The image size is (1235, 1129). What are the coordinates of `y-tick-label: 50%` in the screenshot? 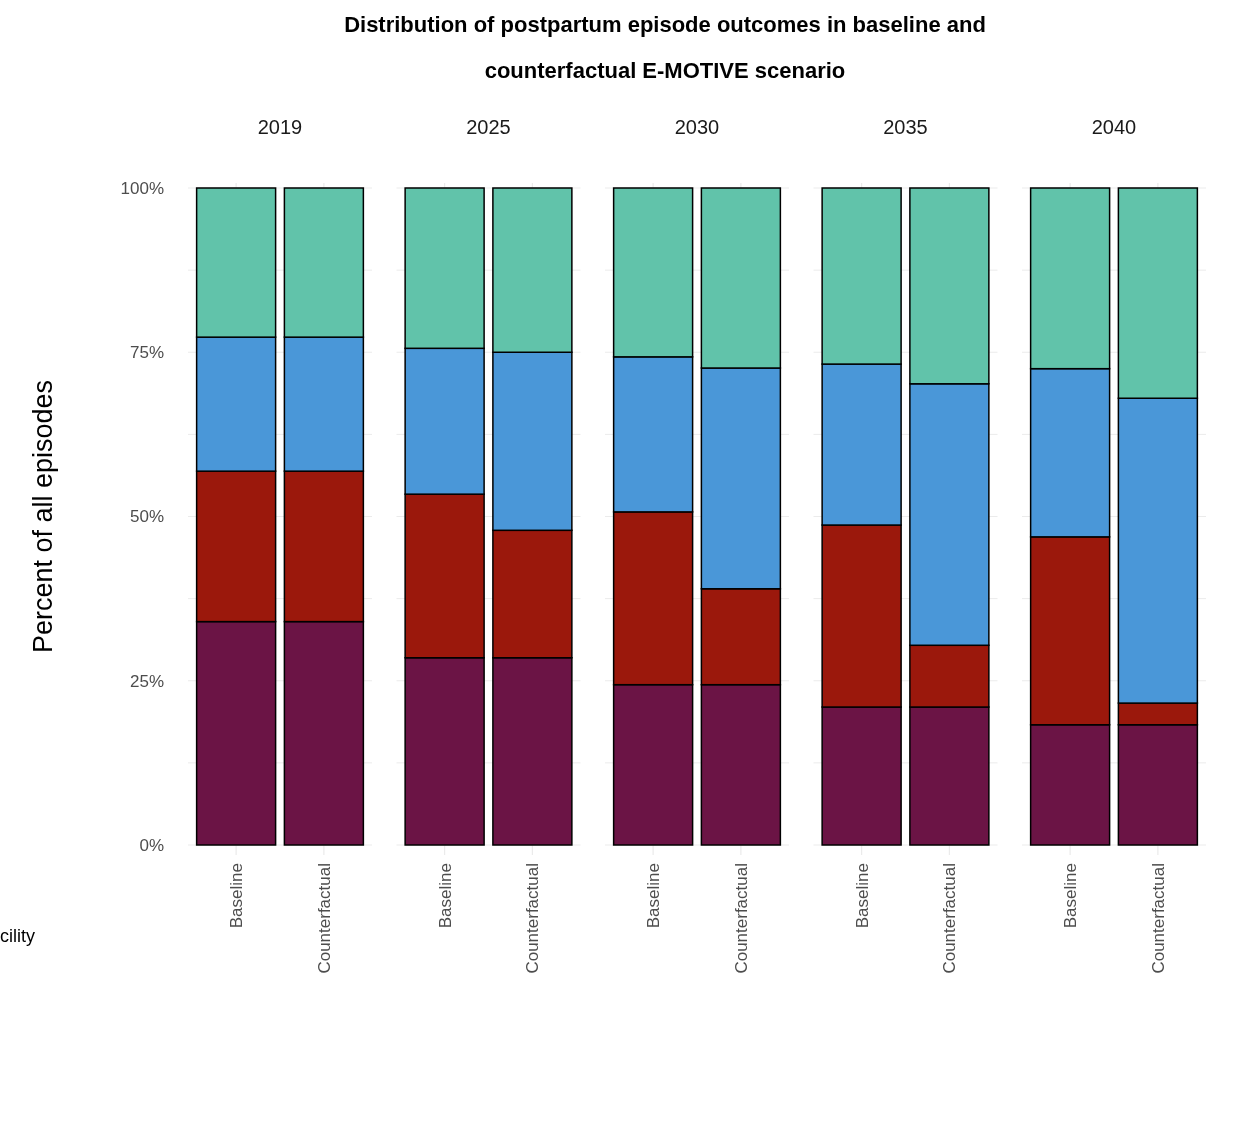 It's located at (146, 517).